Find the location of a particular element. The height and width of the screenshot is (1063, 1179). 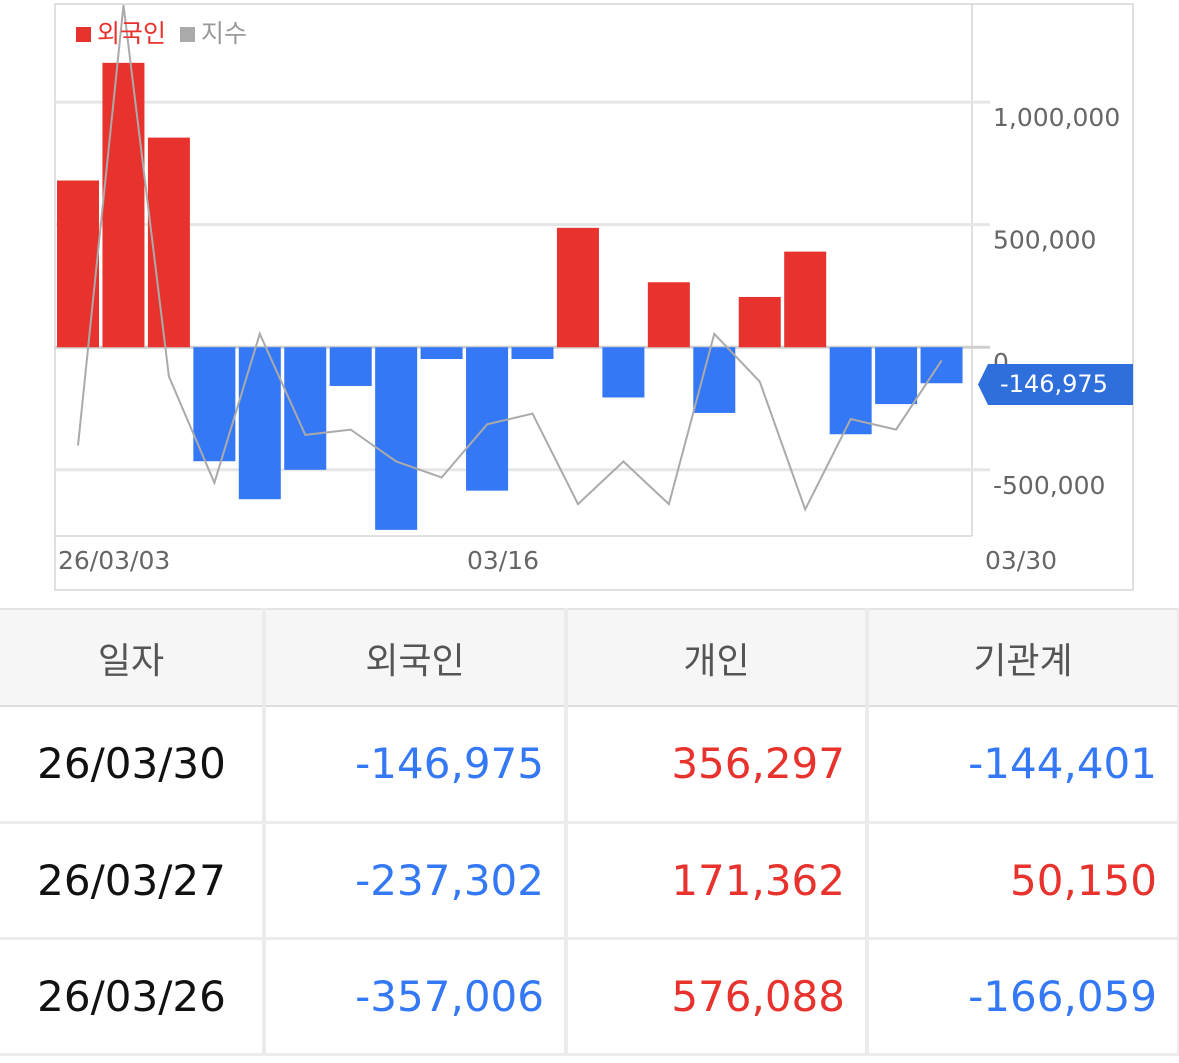

x-tick-label: 03/30 is located at coordinates (1021, 560).